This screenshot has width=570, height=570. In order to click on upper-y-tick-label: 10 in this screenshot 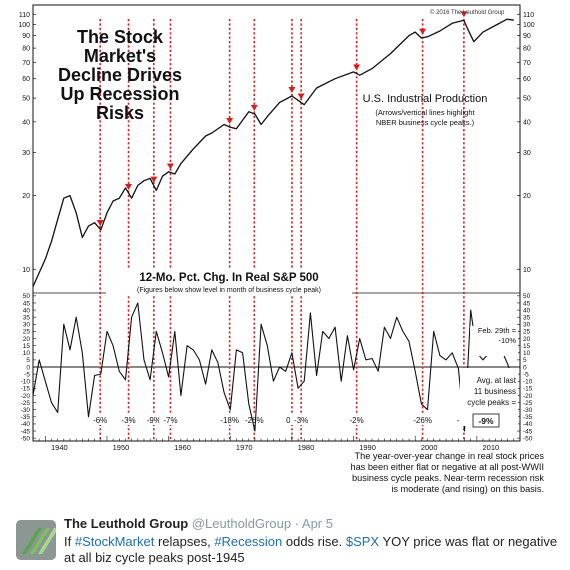, I will do `click(26, 270)`.